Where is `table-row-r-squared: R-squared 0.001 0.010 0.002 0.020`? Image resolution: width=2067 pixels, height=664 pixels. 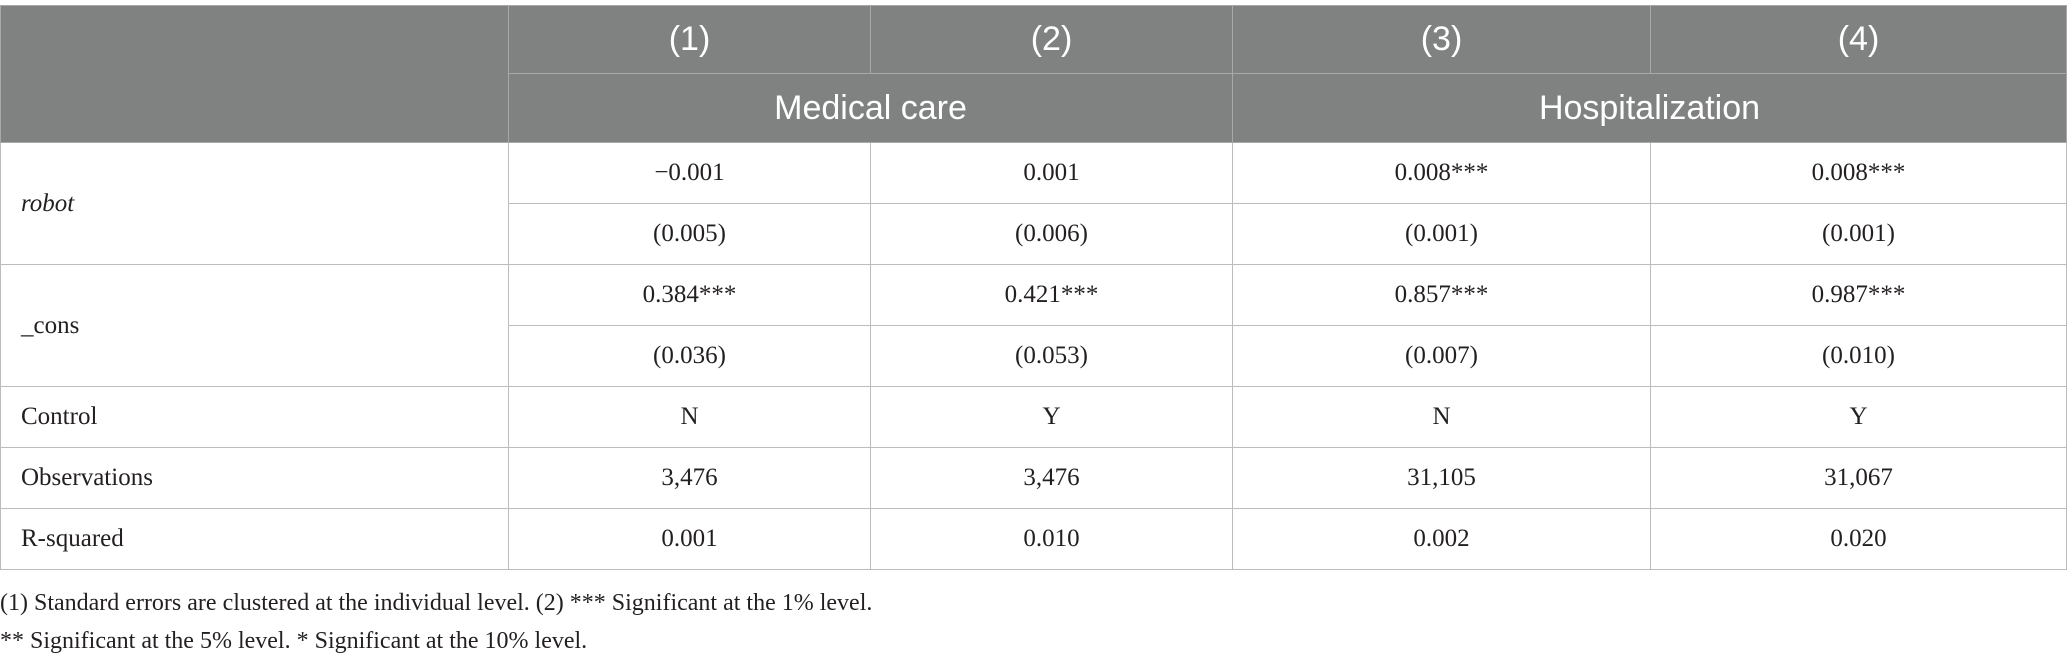
table-row-r-squared: R-squared 0.001 0.010 0.002 0.020 is located at coordinates (1033, 539).